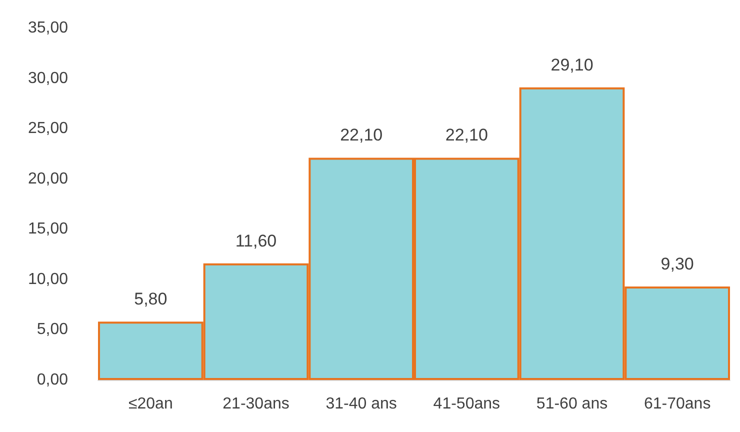 This screenshot has width=740, height=432. Describe the element at coordinates (48, 78) in the screenshot. I see `y-tick-label: 30,00` at that location.